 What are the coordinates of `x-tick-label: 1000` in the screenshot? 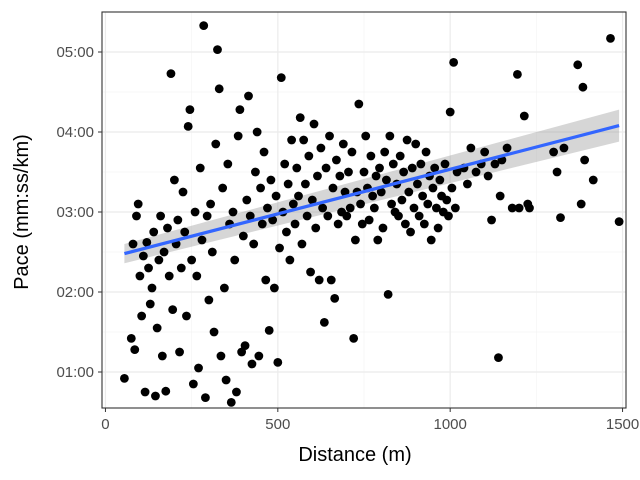 It's located at (449, 424).